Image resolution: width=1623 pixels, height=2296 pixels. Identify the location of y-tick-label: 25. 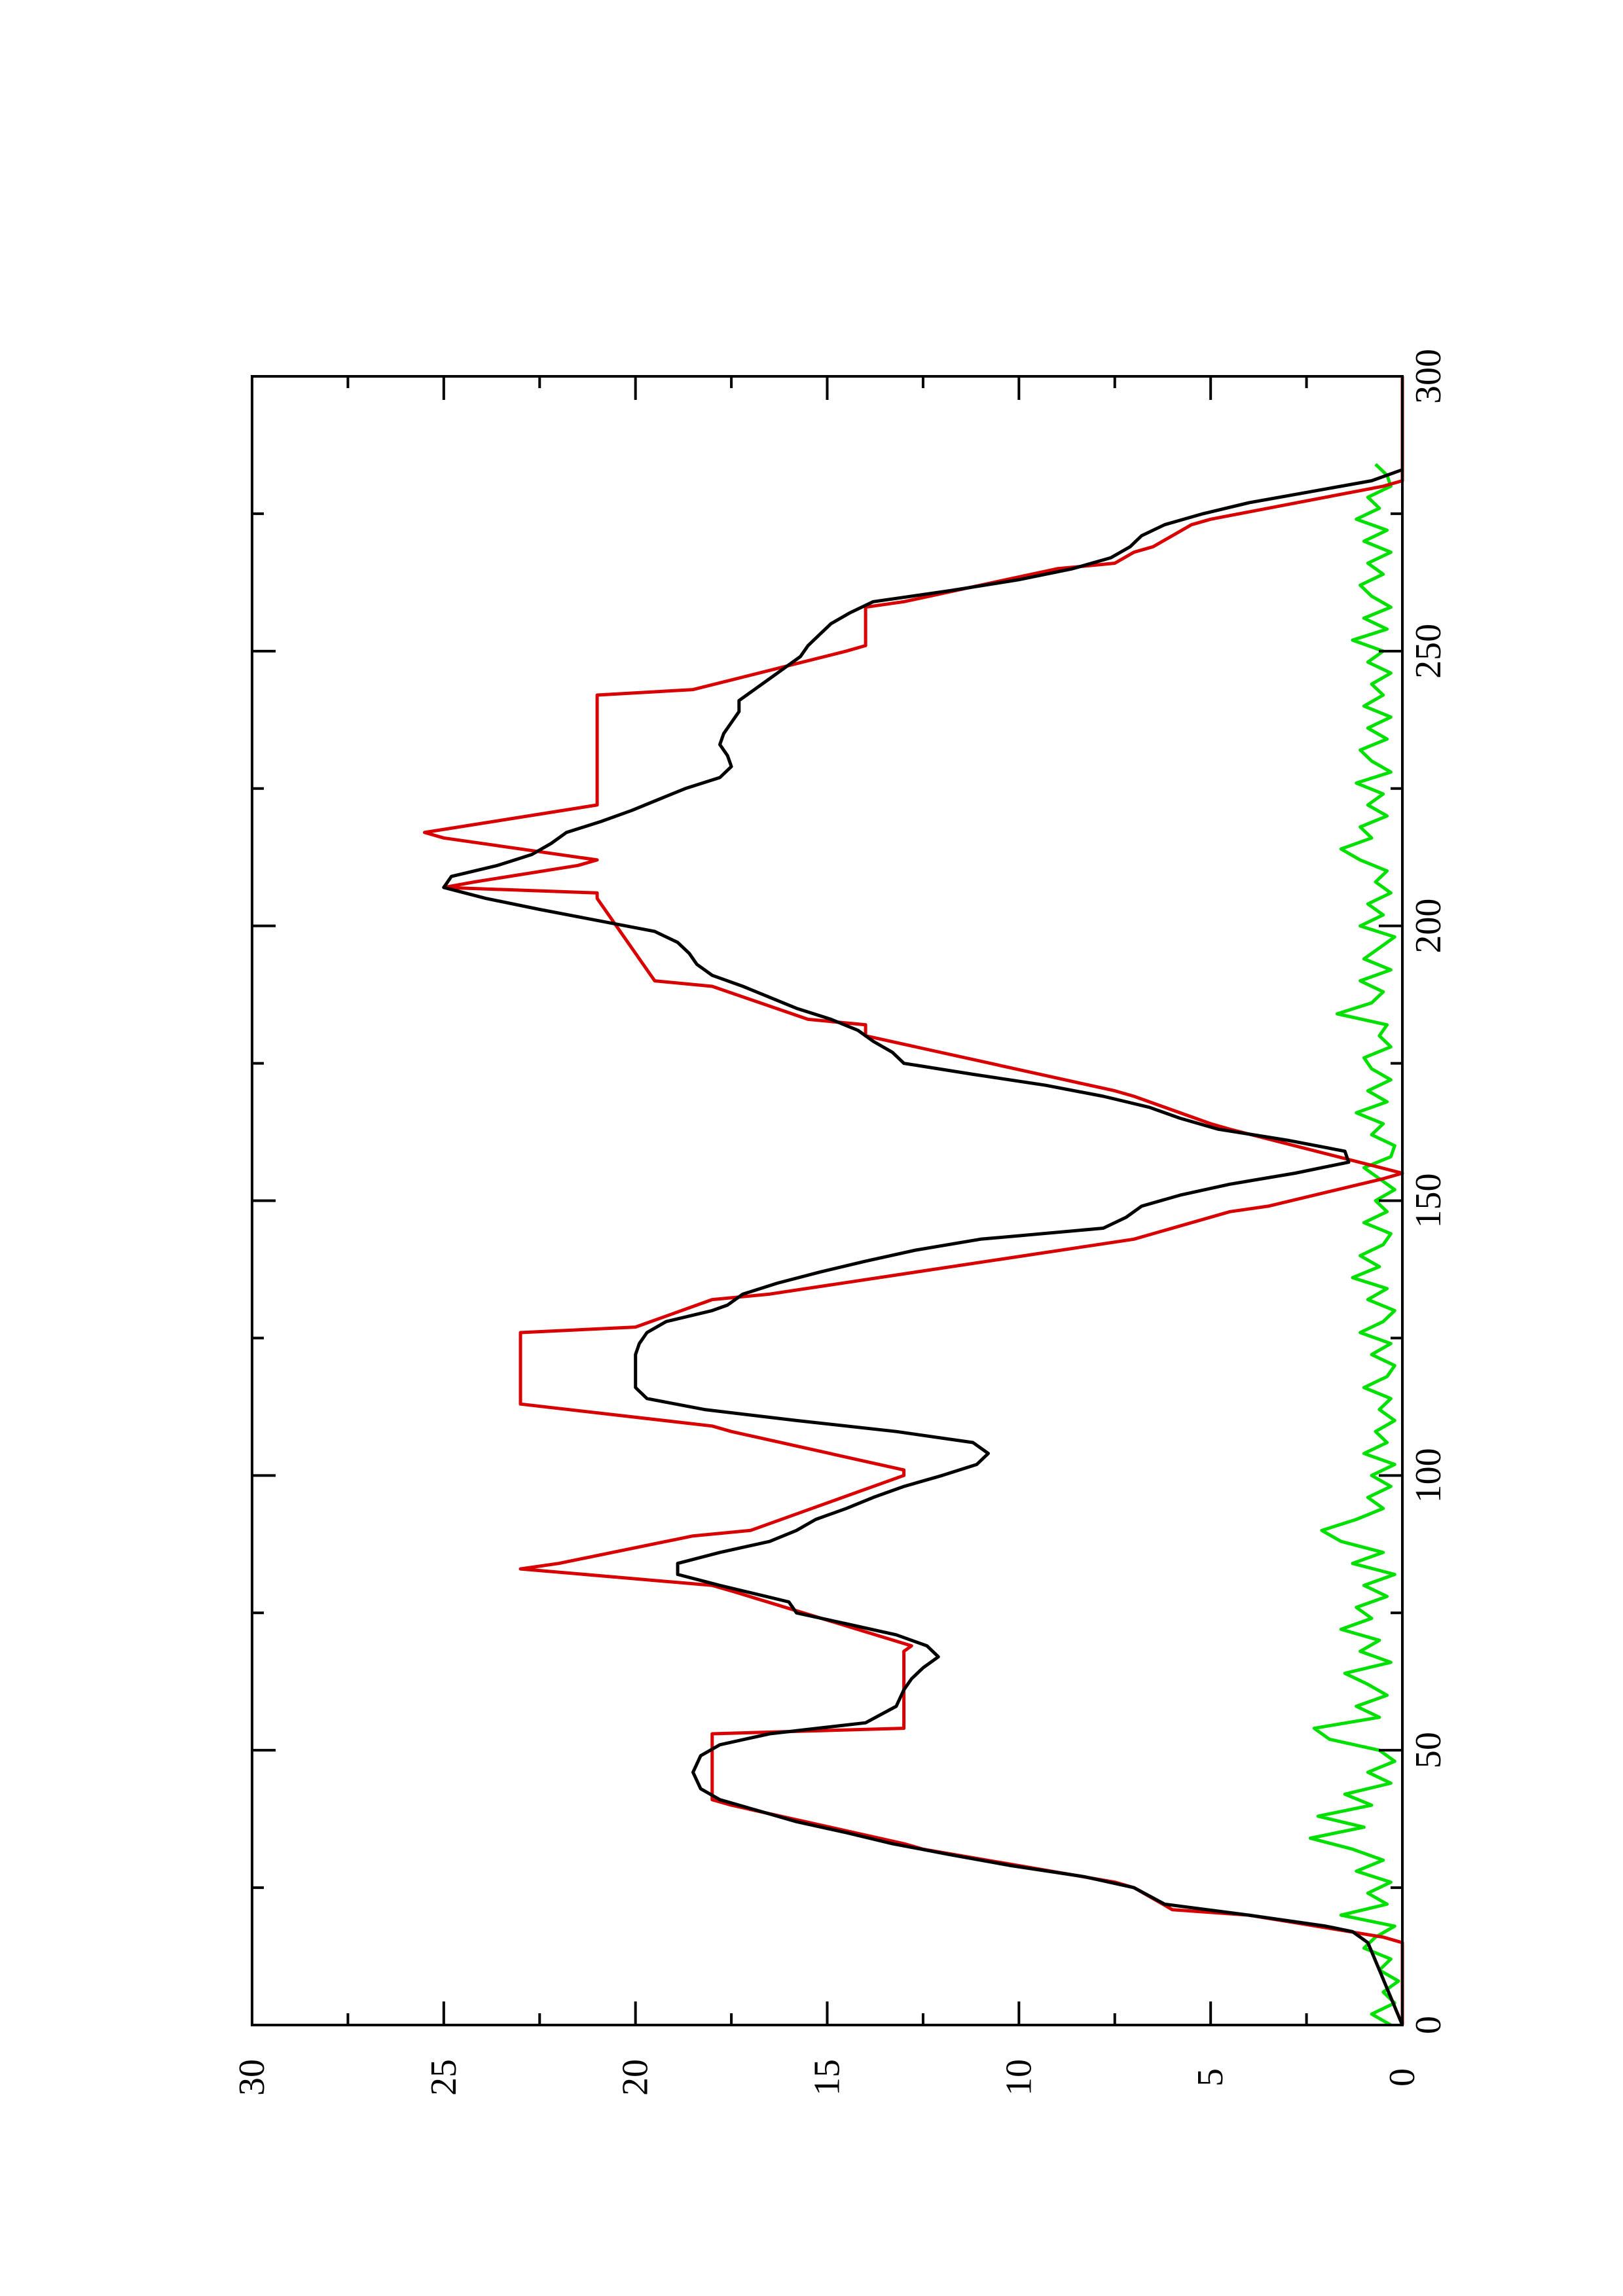
(444, 2077).